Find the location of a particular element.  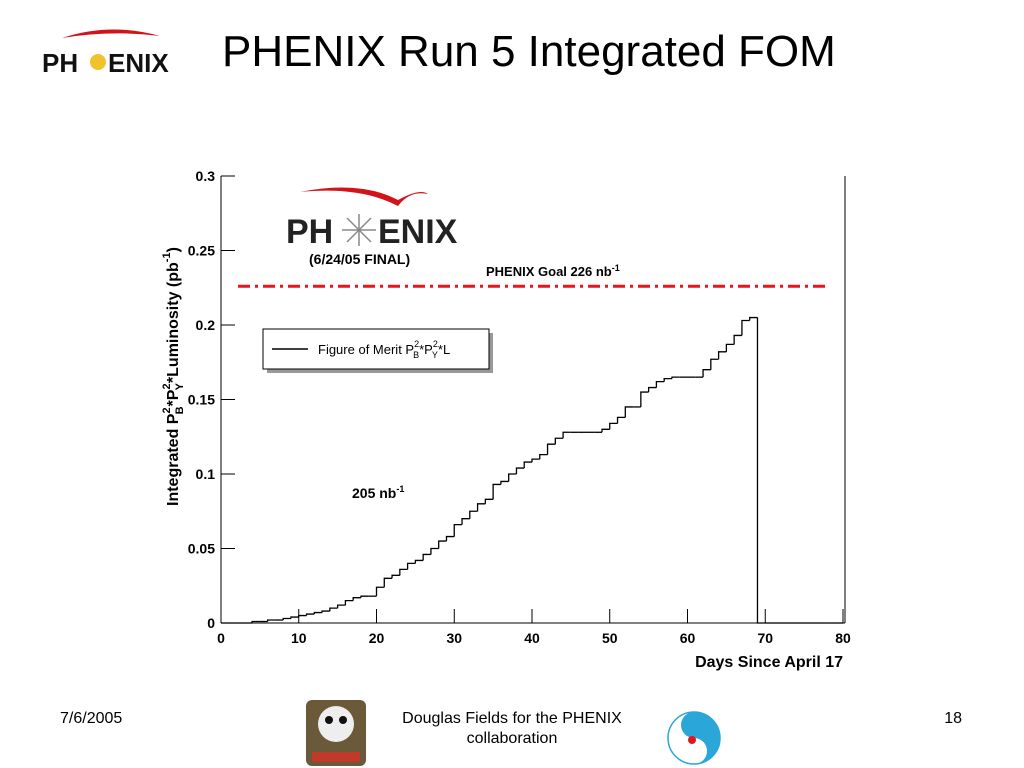

y-label-sub: B is located at coordinates (180, 410).